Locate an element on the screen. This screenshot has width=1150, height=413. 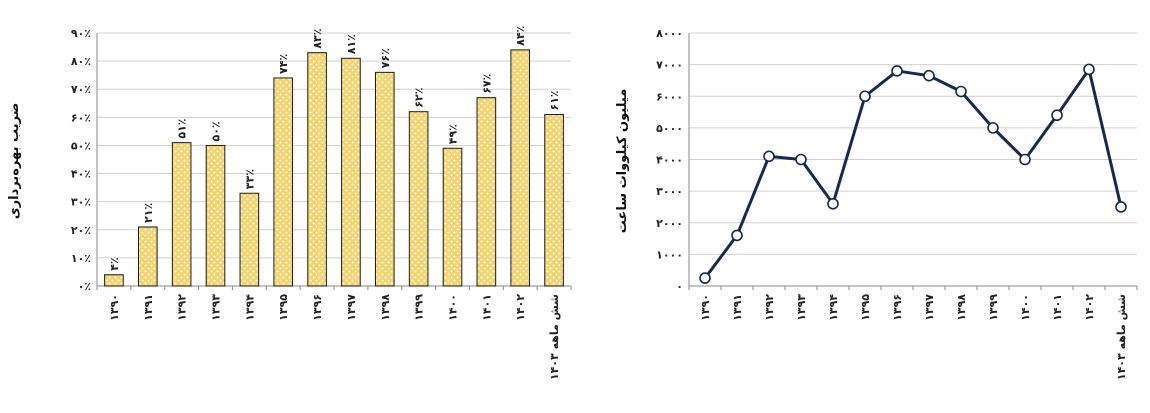
y-tick-label: ۳۰۰۰ is located at coordinates (669, 191).